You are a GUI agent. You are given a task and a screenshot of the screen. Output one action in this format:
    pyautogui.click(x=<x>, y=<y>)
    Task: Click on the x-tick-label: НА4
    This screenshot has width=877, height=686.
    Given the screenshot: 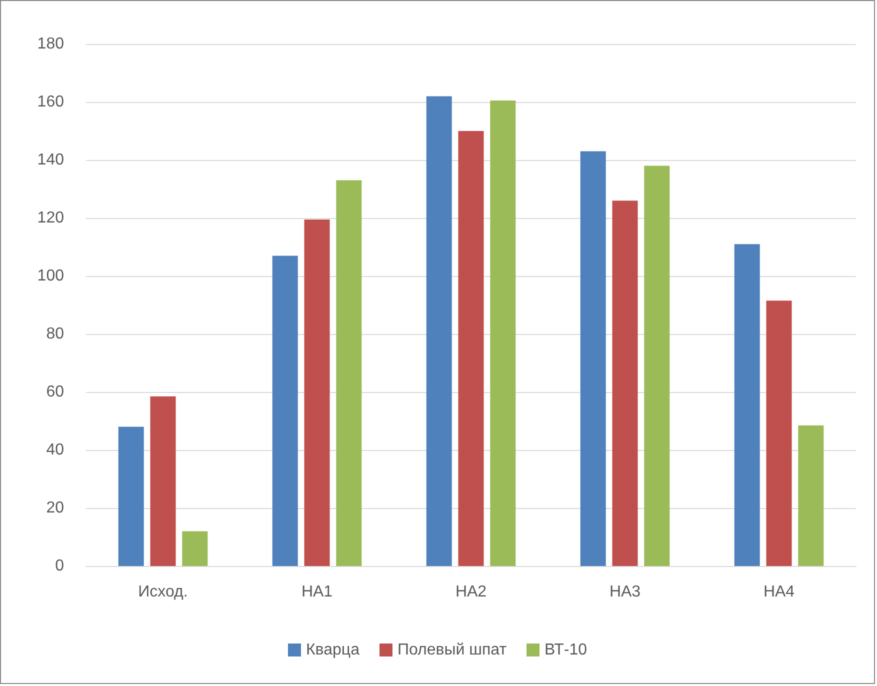 What is the action you would take?
    pyautogui.click(x=779, y=592)
    